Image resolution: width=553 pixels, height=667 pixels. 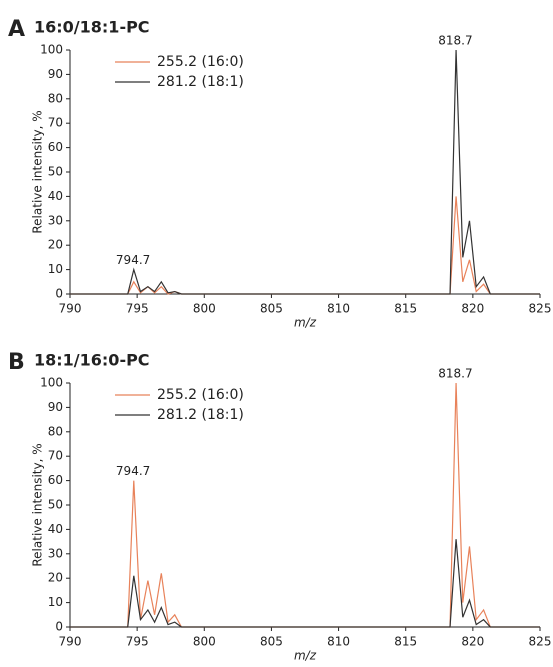 I want to click on panel-label: B, so click(x=16, y=362).